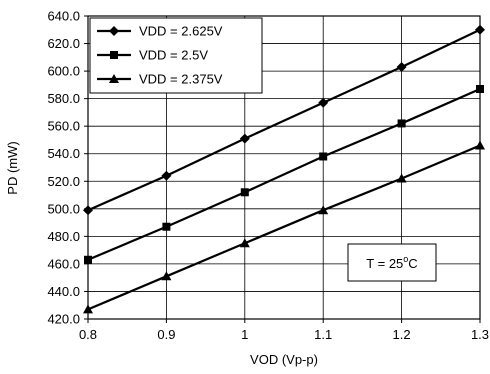  Describe the element at coordinates (63, 208) in the screenshot. I see `y-tick-label: 500.0` at that location.